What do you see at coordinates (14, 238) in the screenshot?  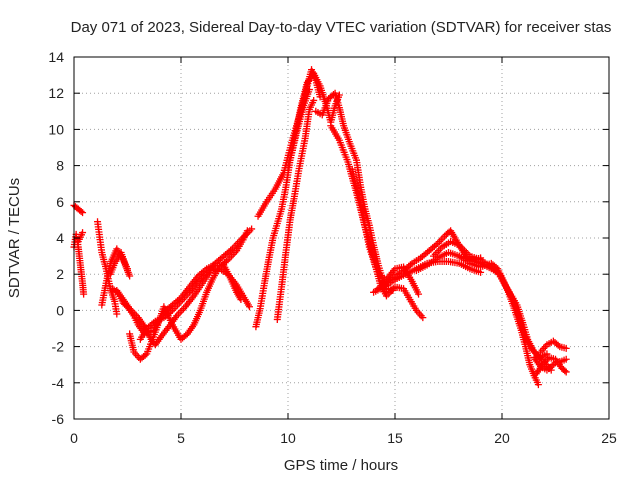 I see `y-axis-label: SDTVAR / TECUs` at bounding box center [14, 238].